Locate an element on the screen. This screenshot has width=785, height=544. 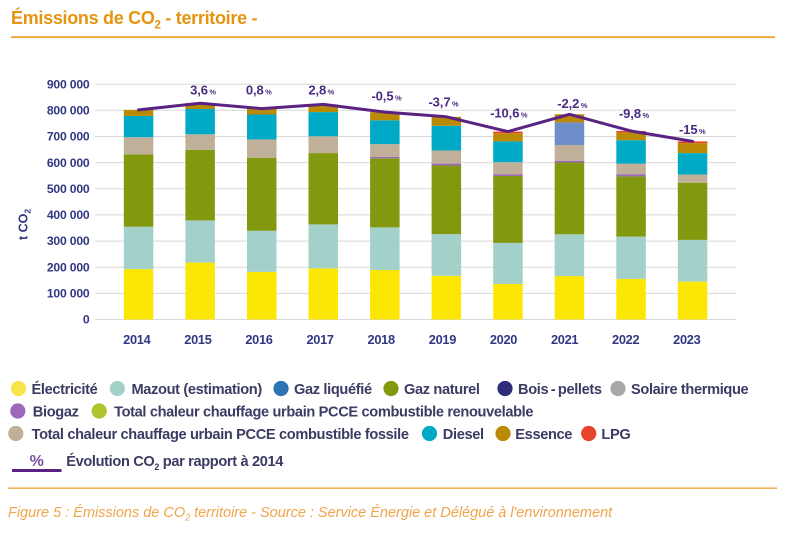
svg-text: Diesel is located at coordinates (463, 435).